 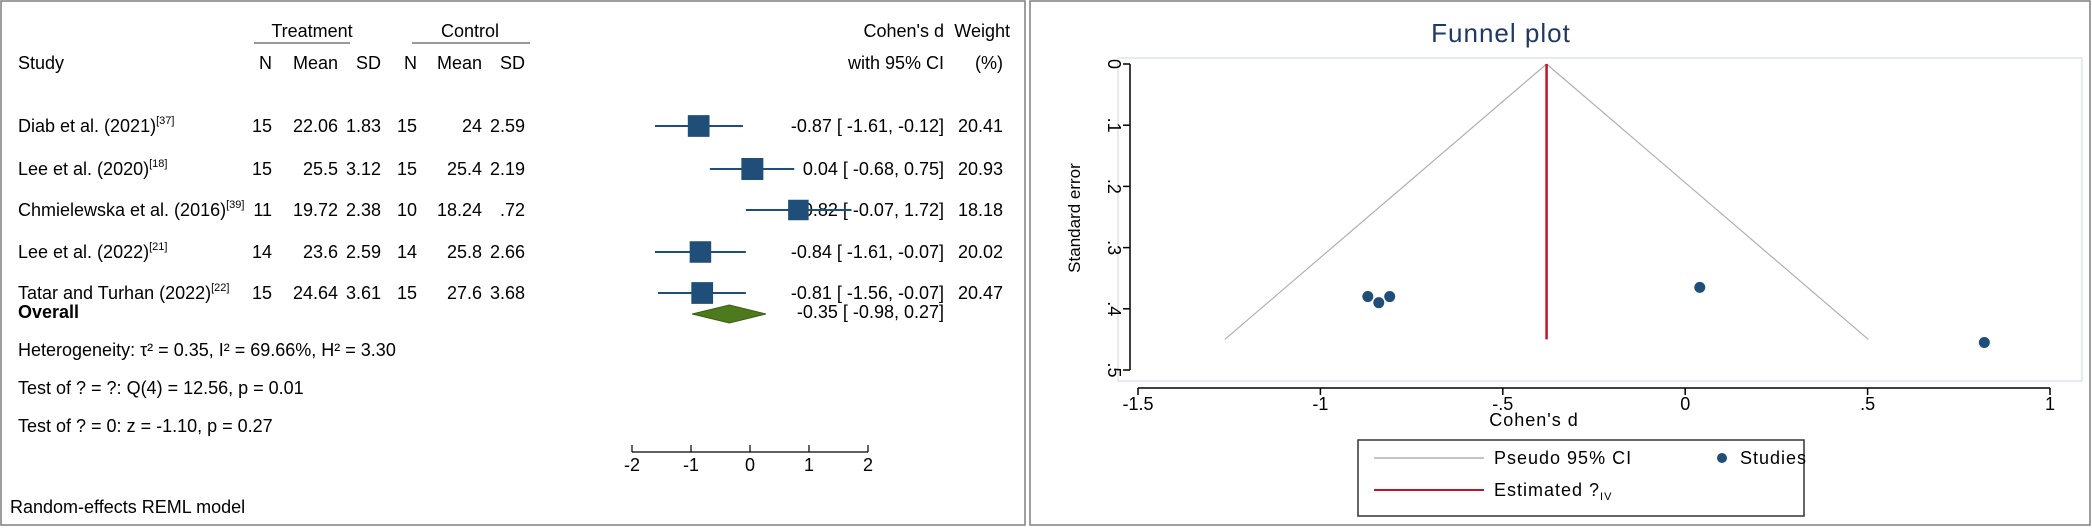 What do you see at coordinates (96, 125) in the screenshot?
I see `study-name: Diab et al. (2021)[37]` at bounding box center [96, 125].